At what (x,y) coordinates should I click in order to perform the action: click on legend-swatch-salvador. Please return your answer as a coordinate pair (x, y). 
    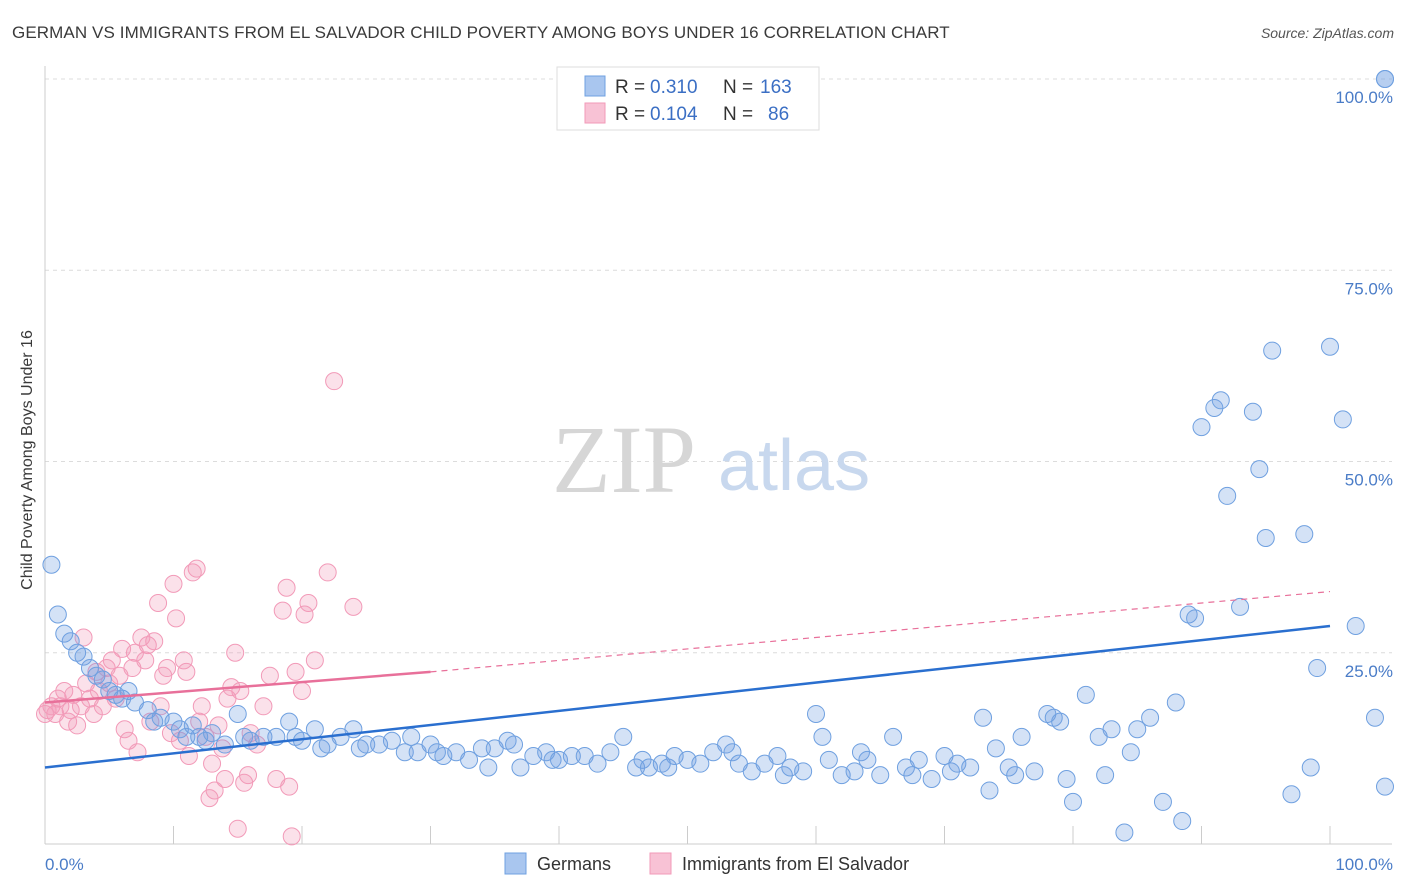
    Looking at the image, I should click on (595, 113).